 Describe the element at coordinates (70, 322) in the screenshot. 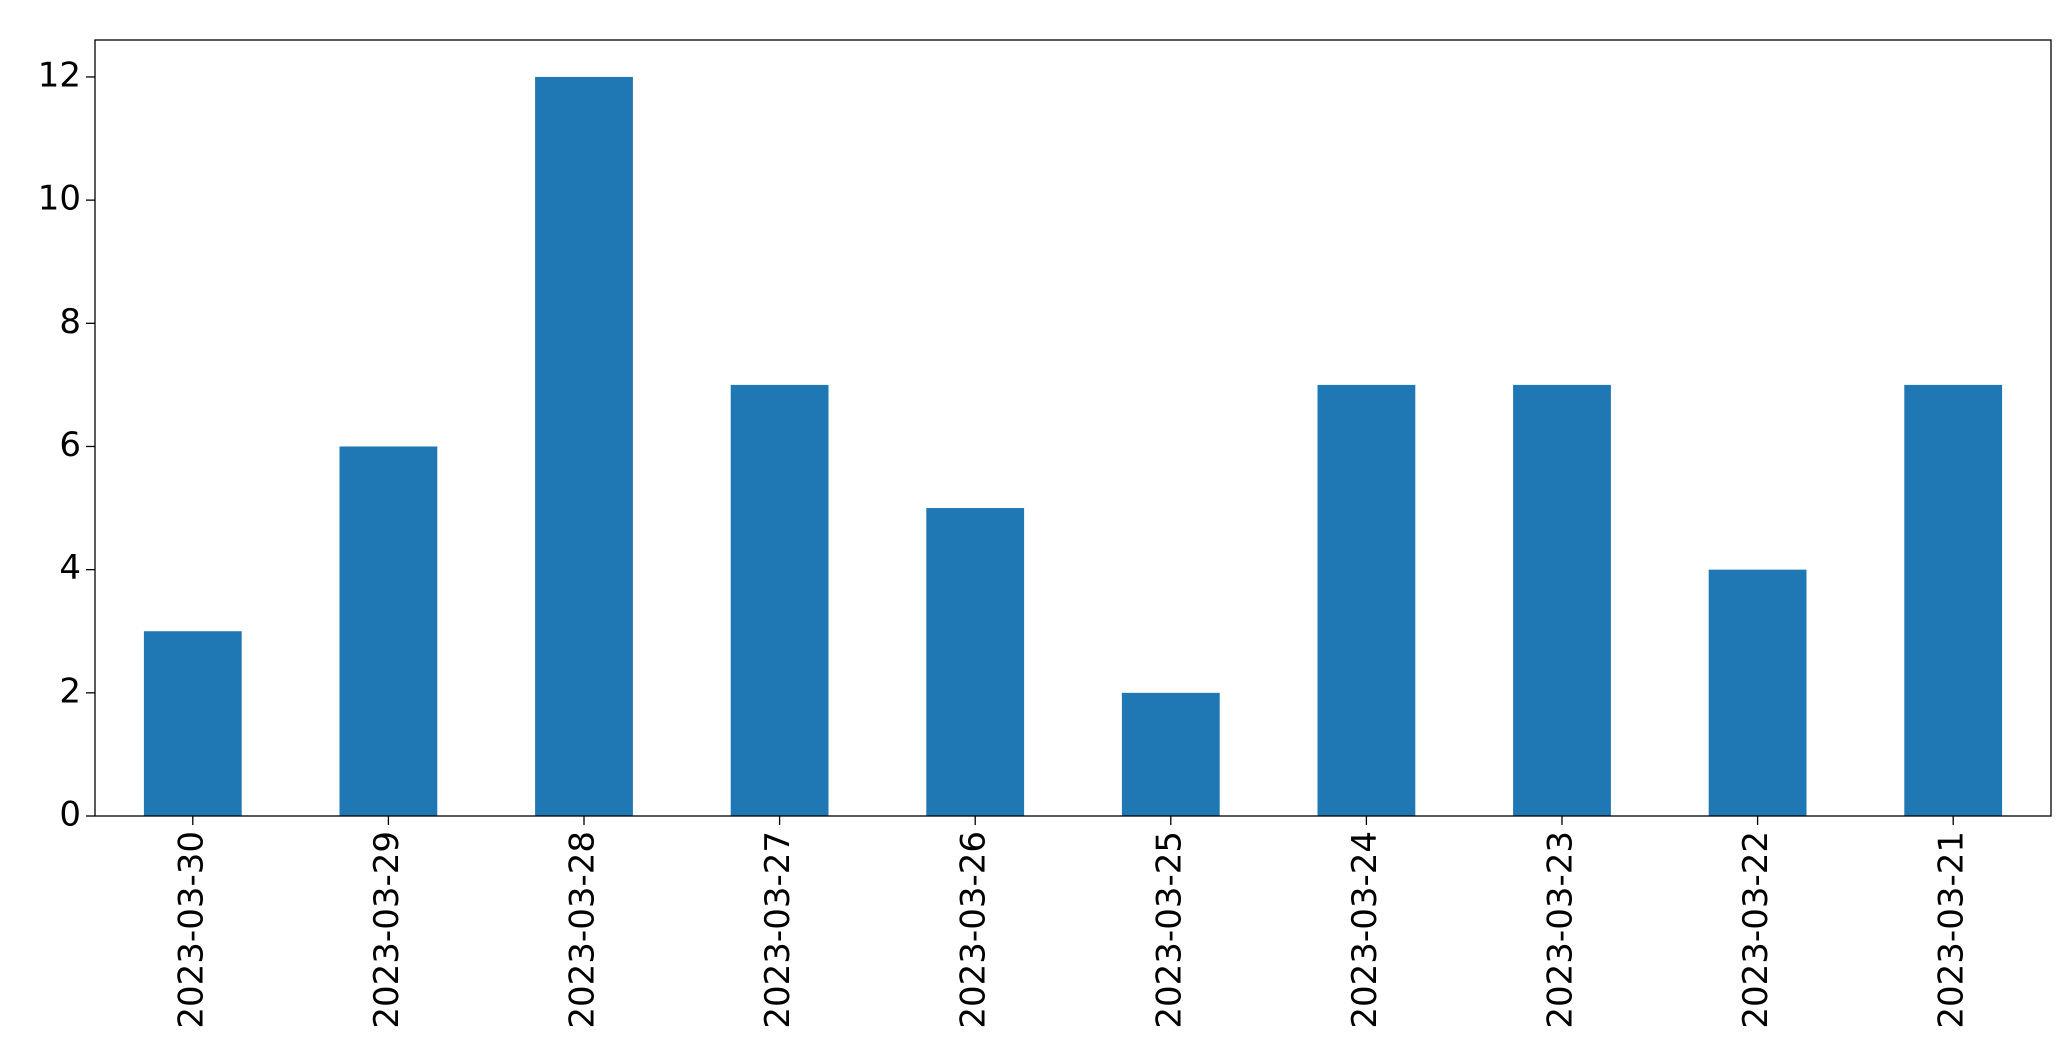

I see `y-tick-label: 8` at that location.